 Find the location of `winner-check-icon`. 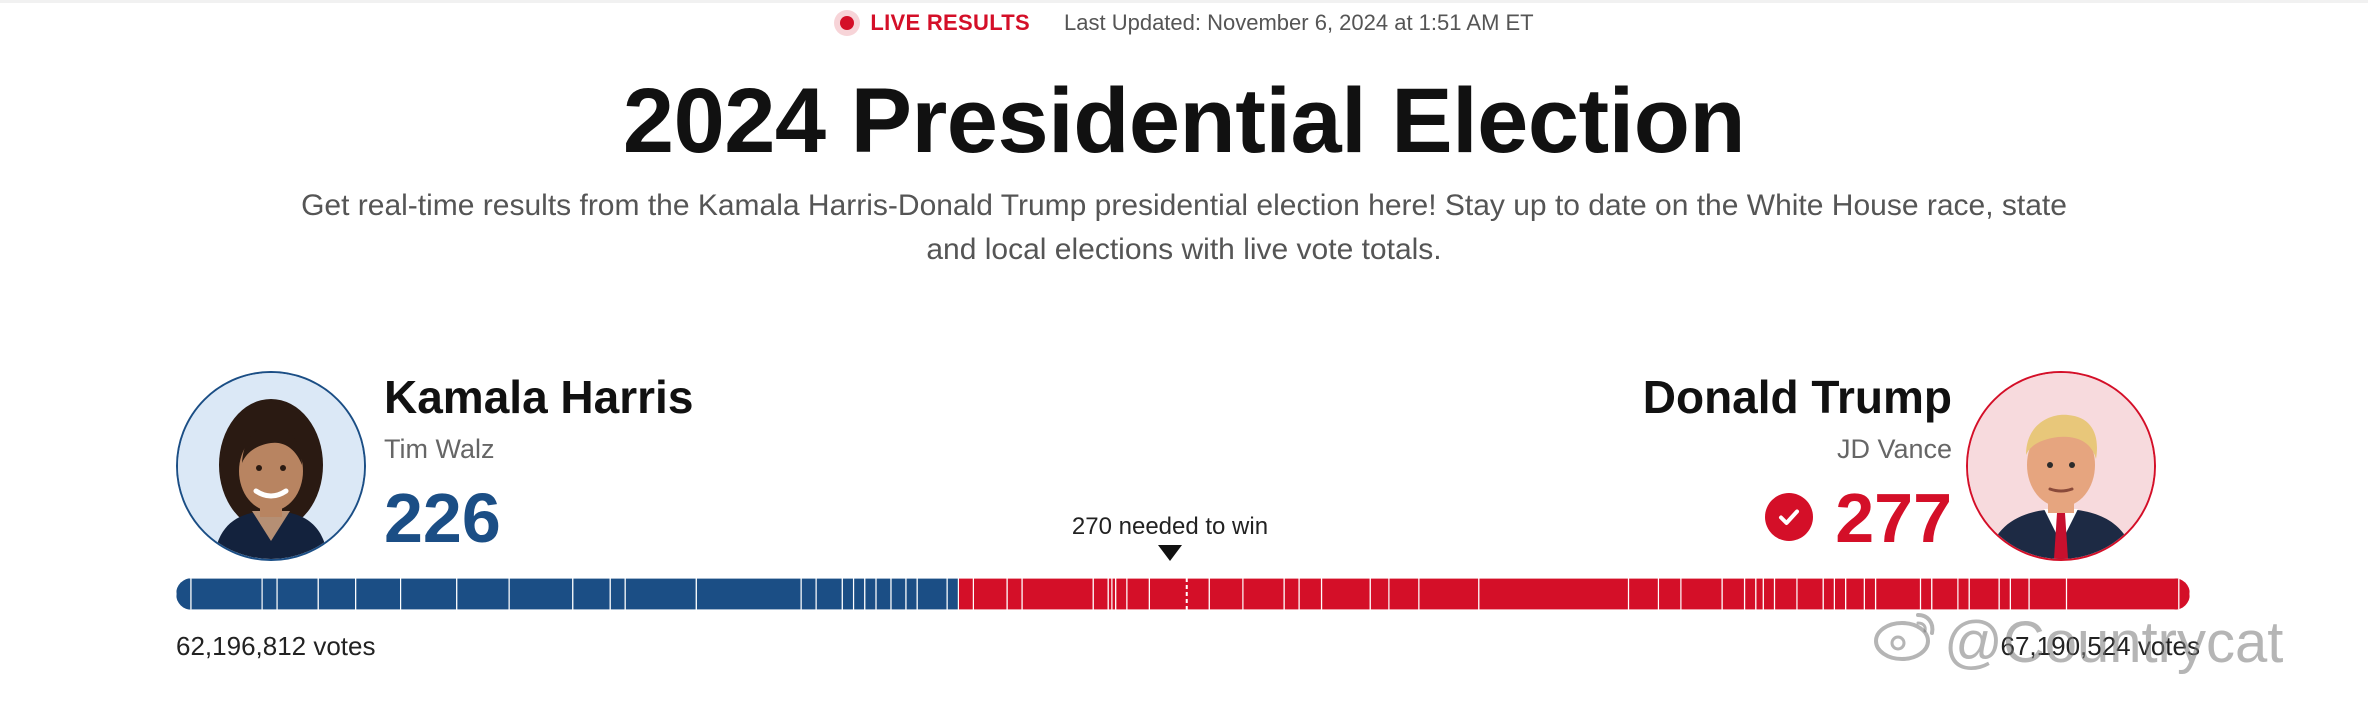

winner-check-icon is located at coordinates (1789, 517).